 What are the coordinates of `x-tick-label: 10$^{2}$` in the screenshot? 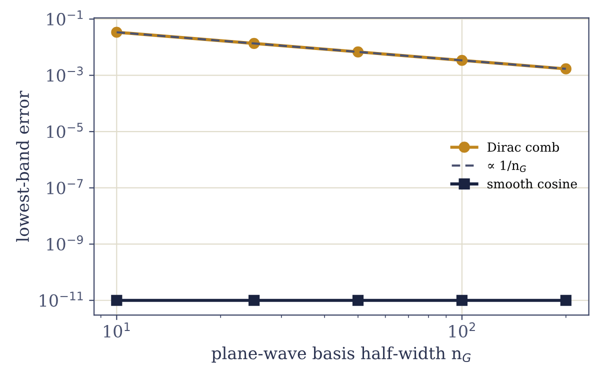 It's located at (462, 330).